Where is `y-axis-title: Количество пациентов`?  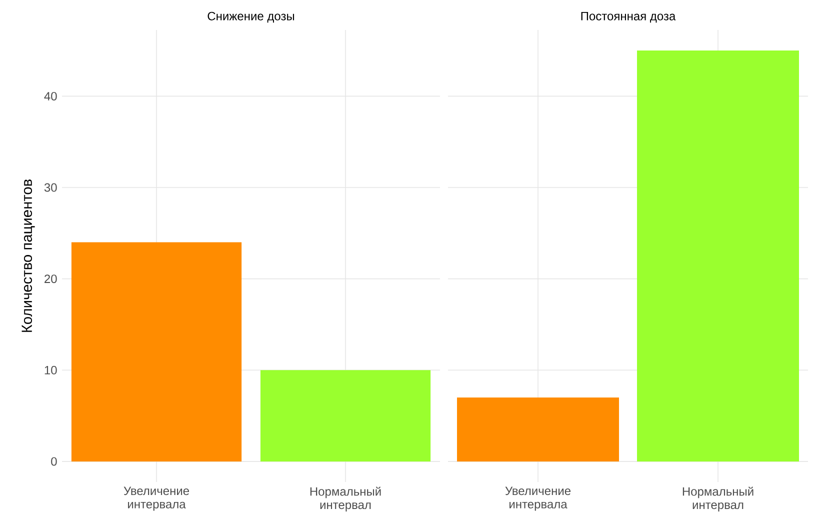 y-axis-title: Количество пациентов is located at coordinates (28, 255).